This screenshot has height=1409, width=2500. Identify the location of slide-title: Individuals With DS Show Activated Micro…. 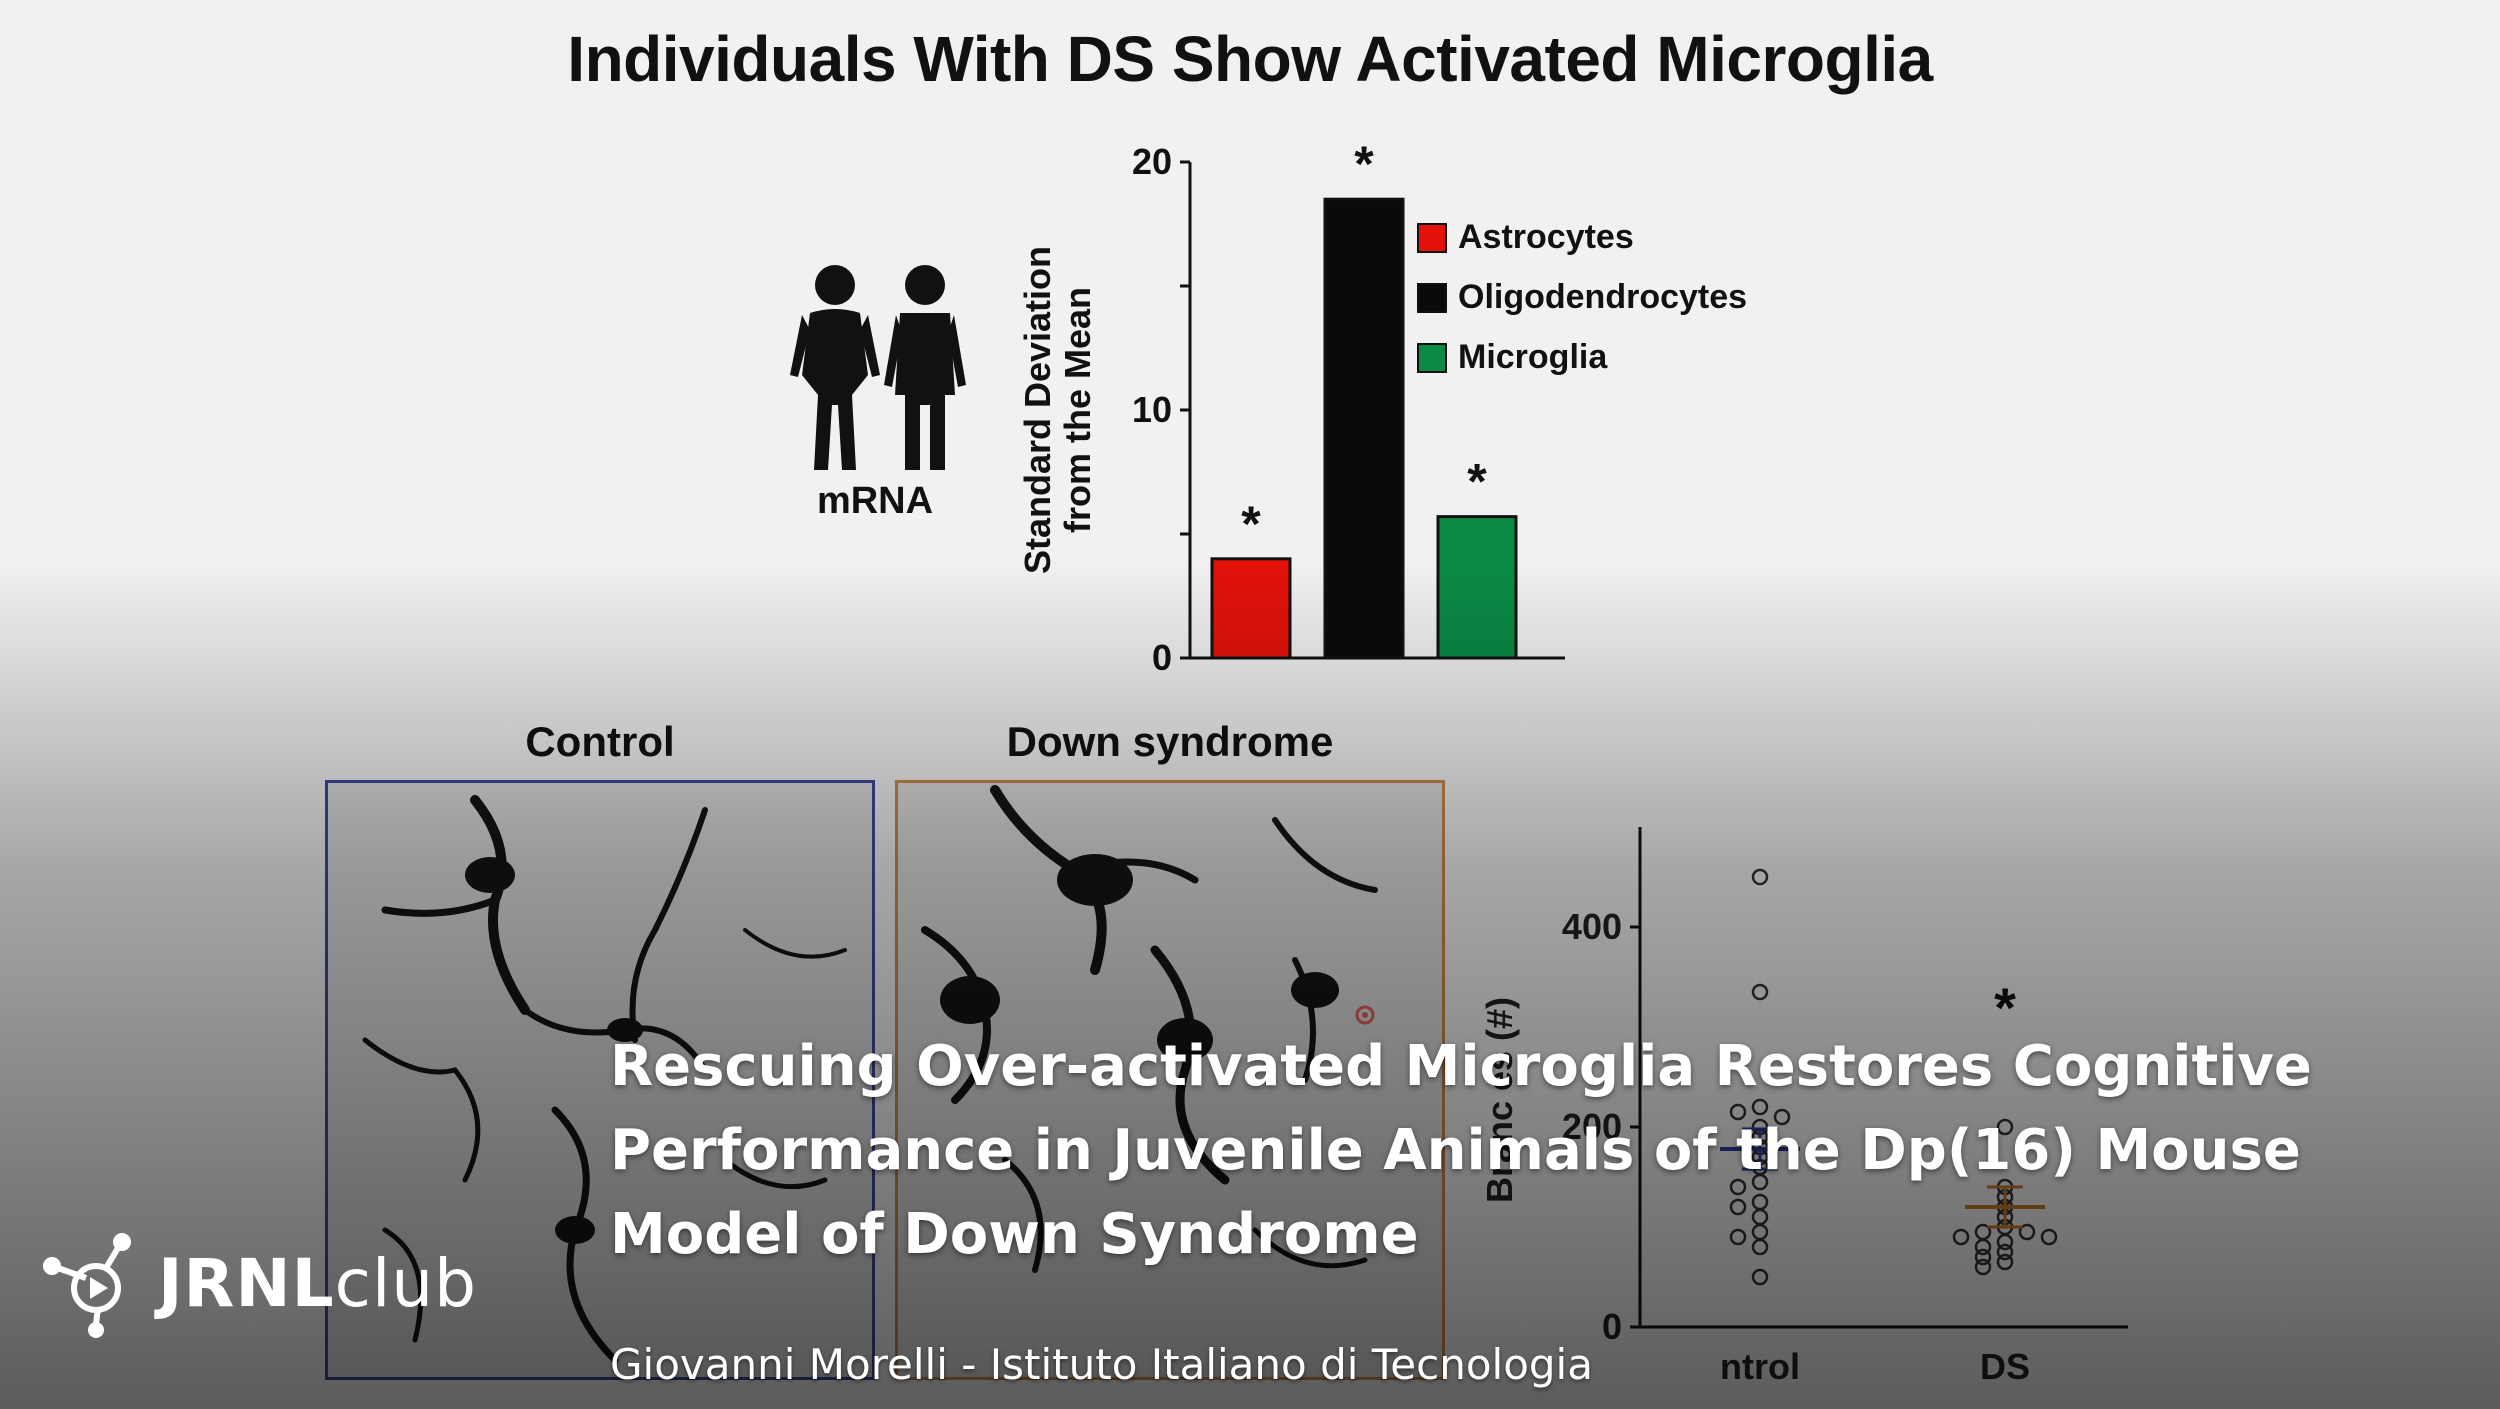
(1250, 59).